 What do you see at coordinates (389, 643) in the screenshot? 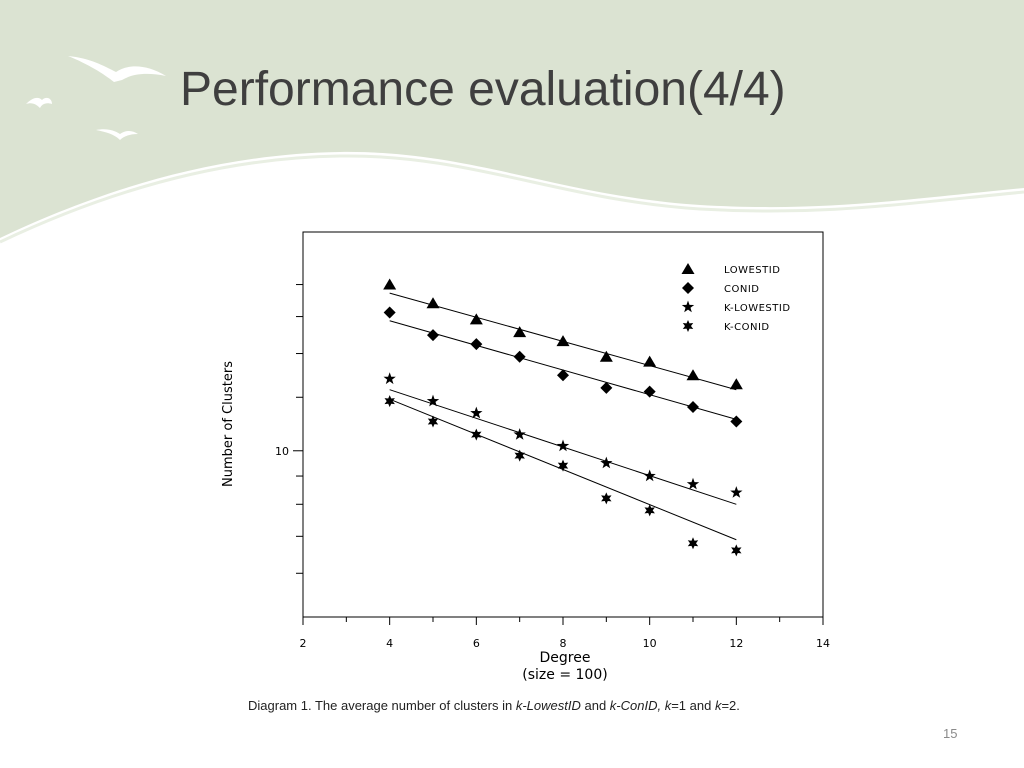
I see `x-tick-label: 4` at bounding box center [389, 643].